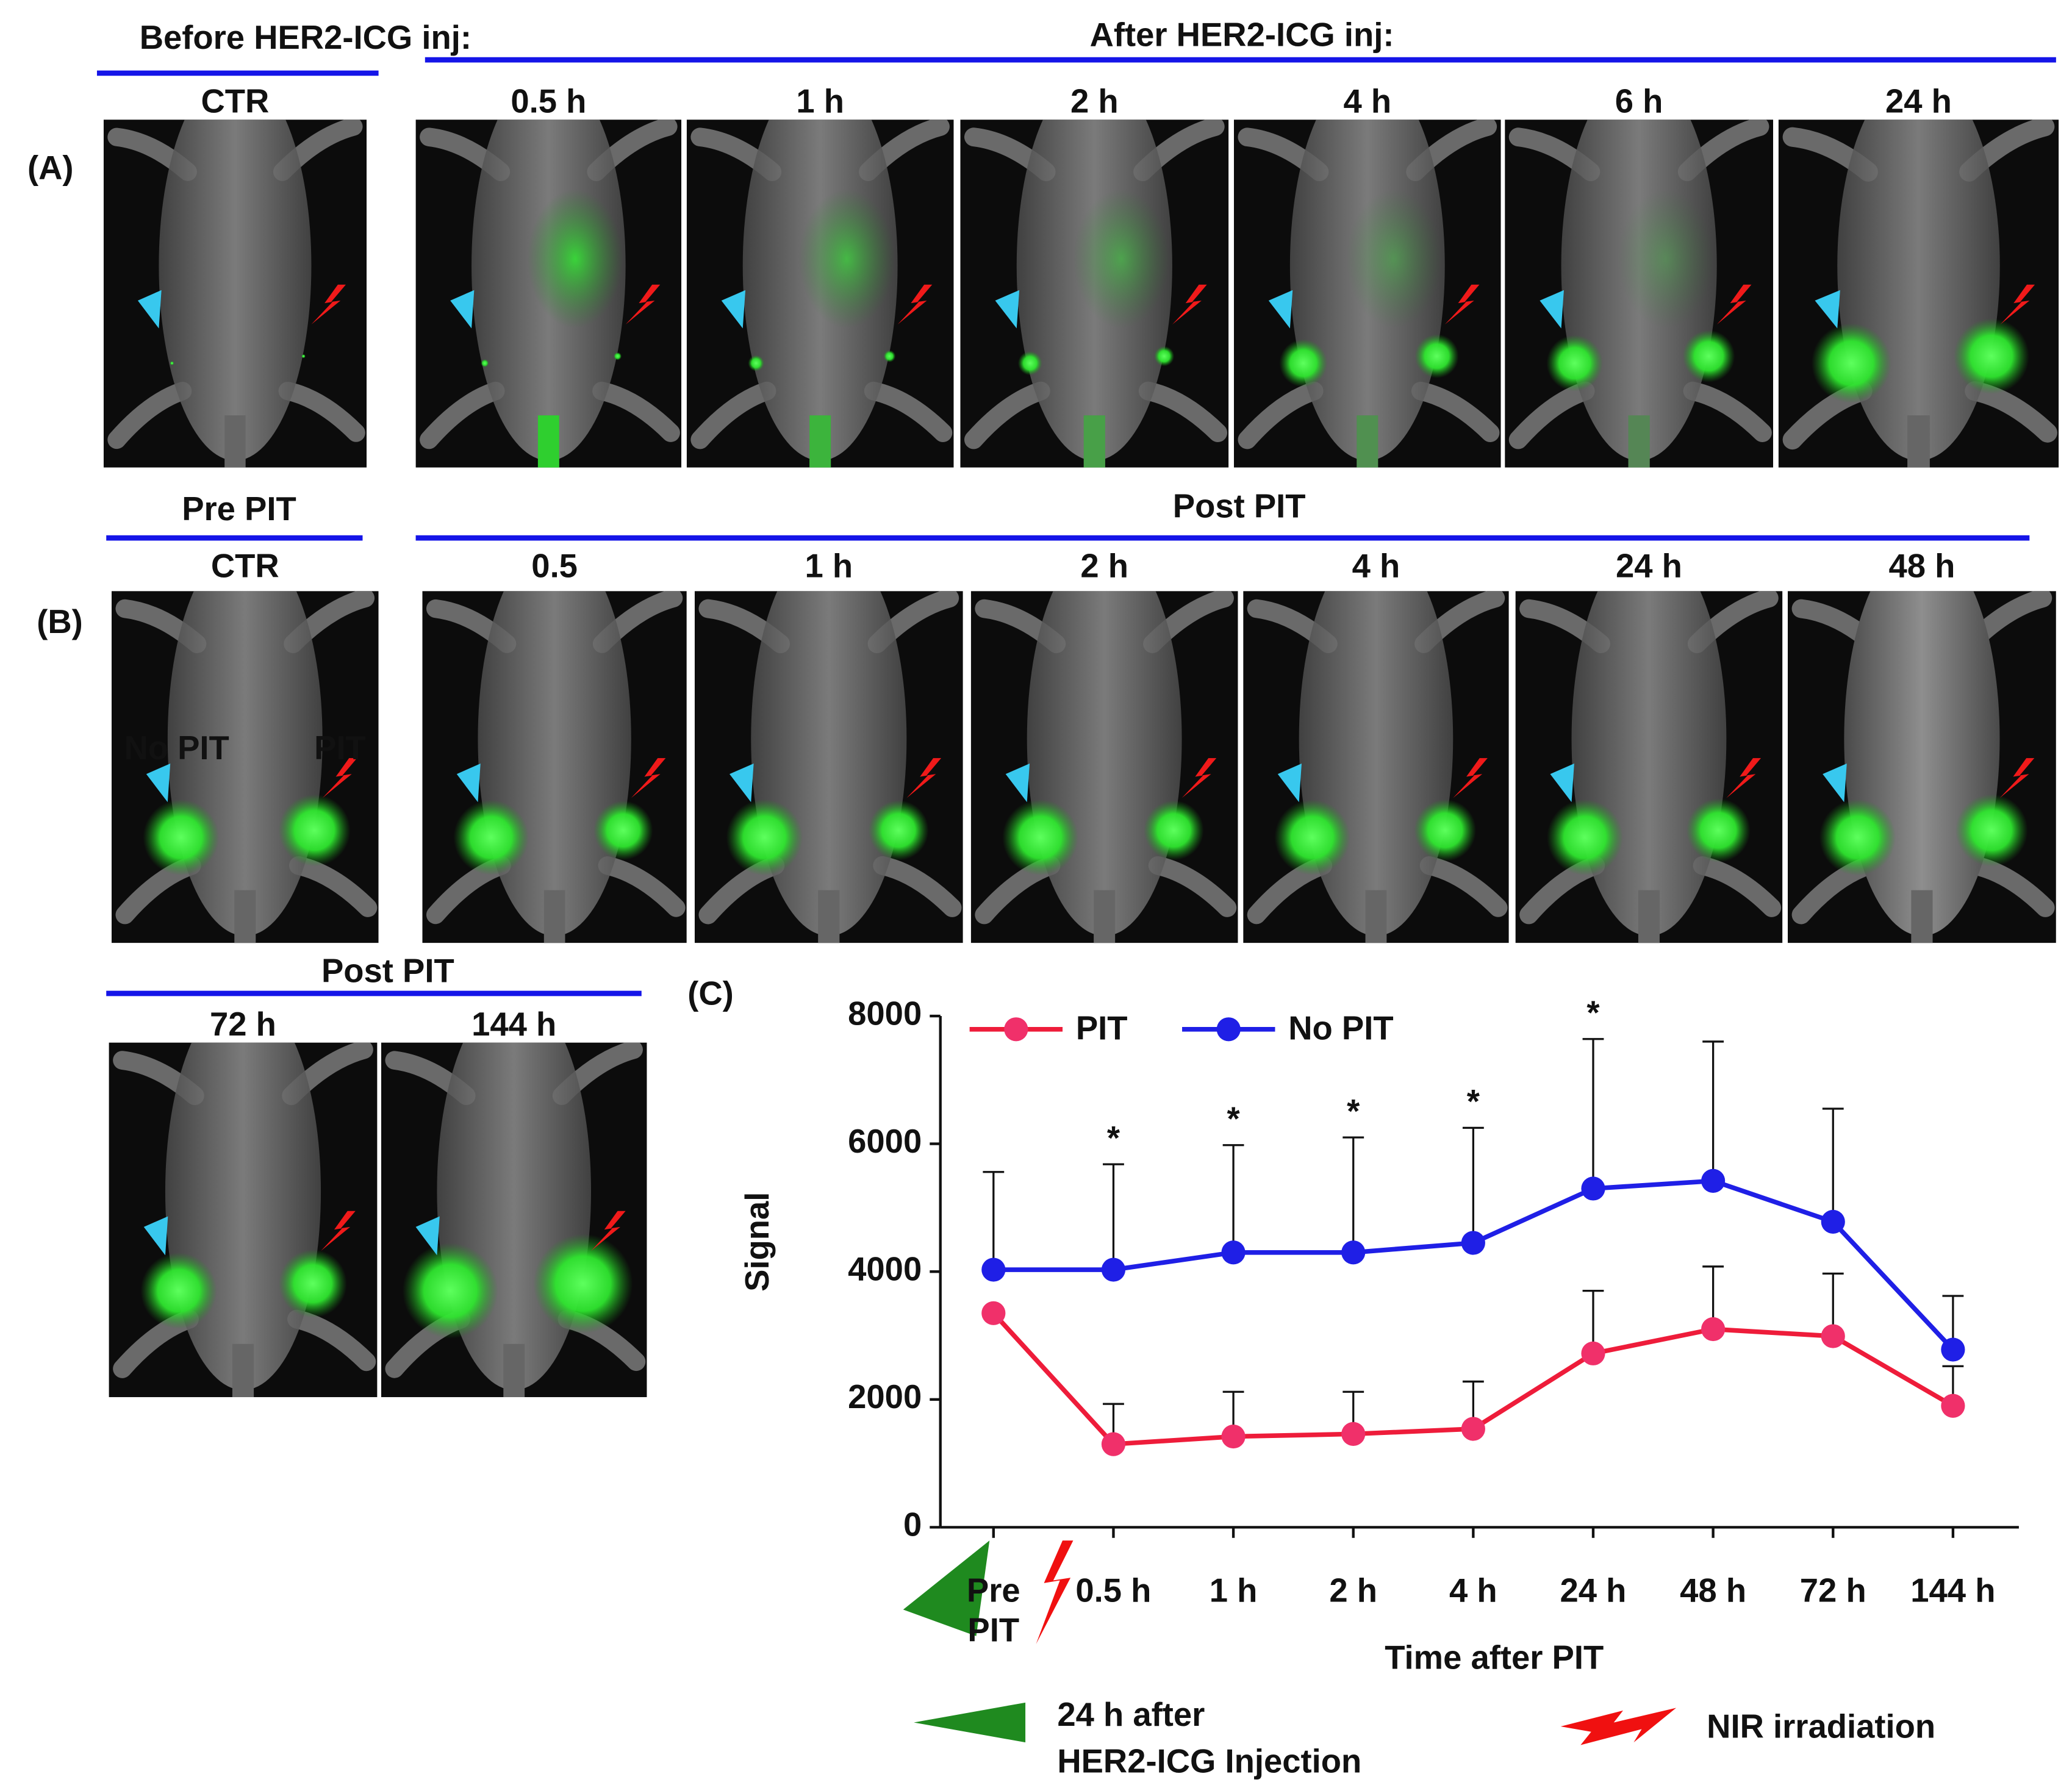 This screenshot has width=2072, height=1785. What do you see at coordinates (1016, 1029) in the screenshot?
I see `legend-marker` at bounding box center [1016, 1029].